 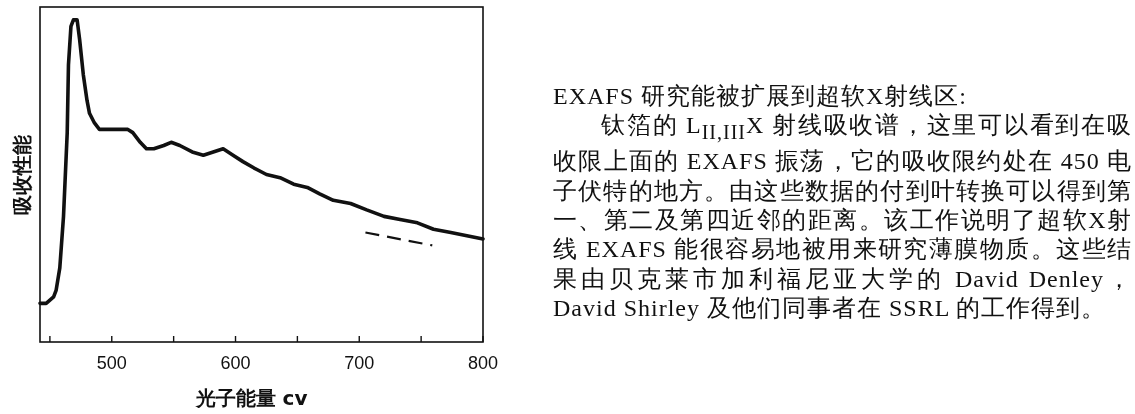 I want to click on x-tick-label: 600, so click(x=235, y=363).